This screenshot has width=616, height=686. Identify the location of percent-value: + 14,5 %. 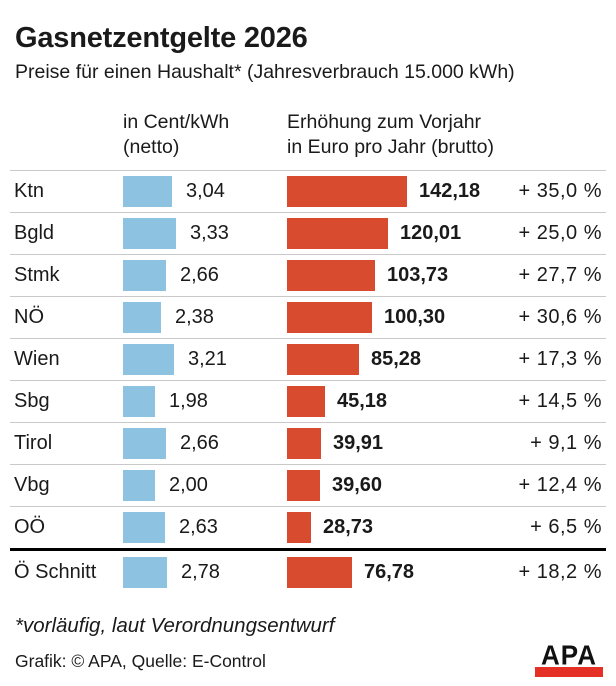
(560, 401).